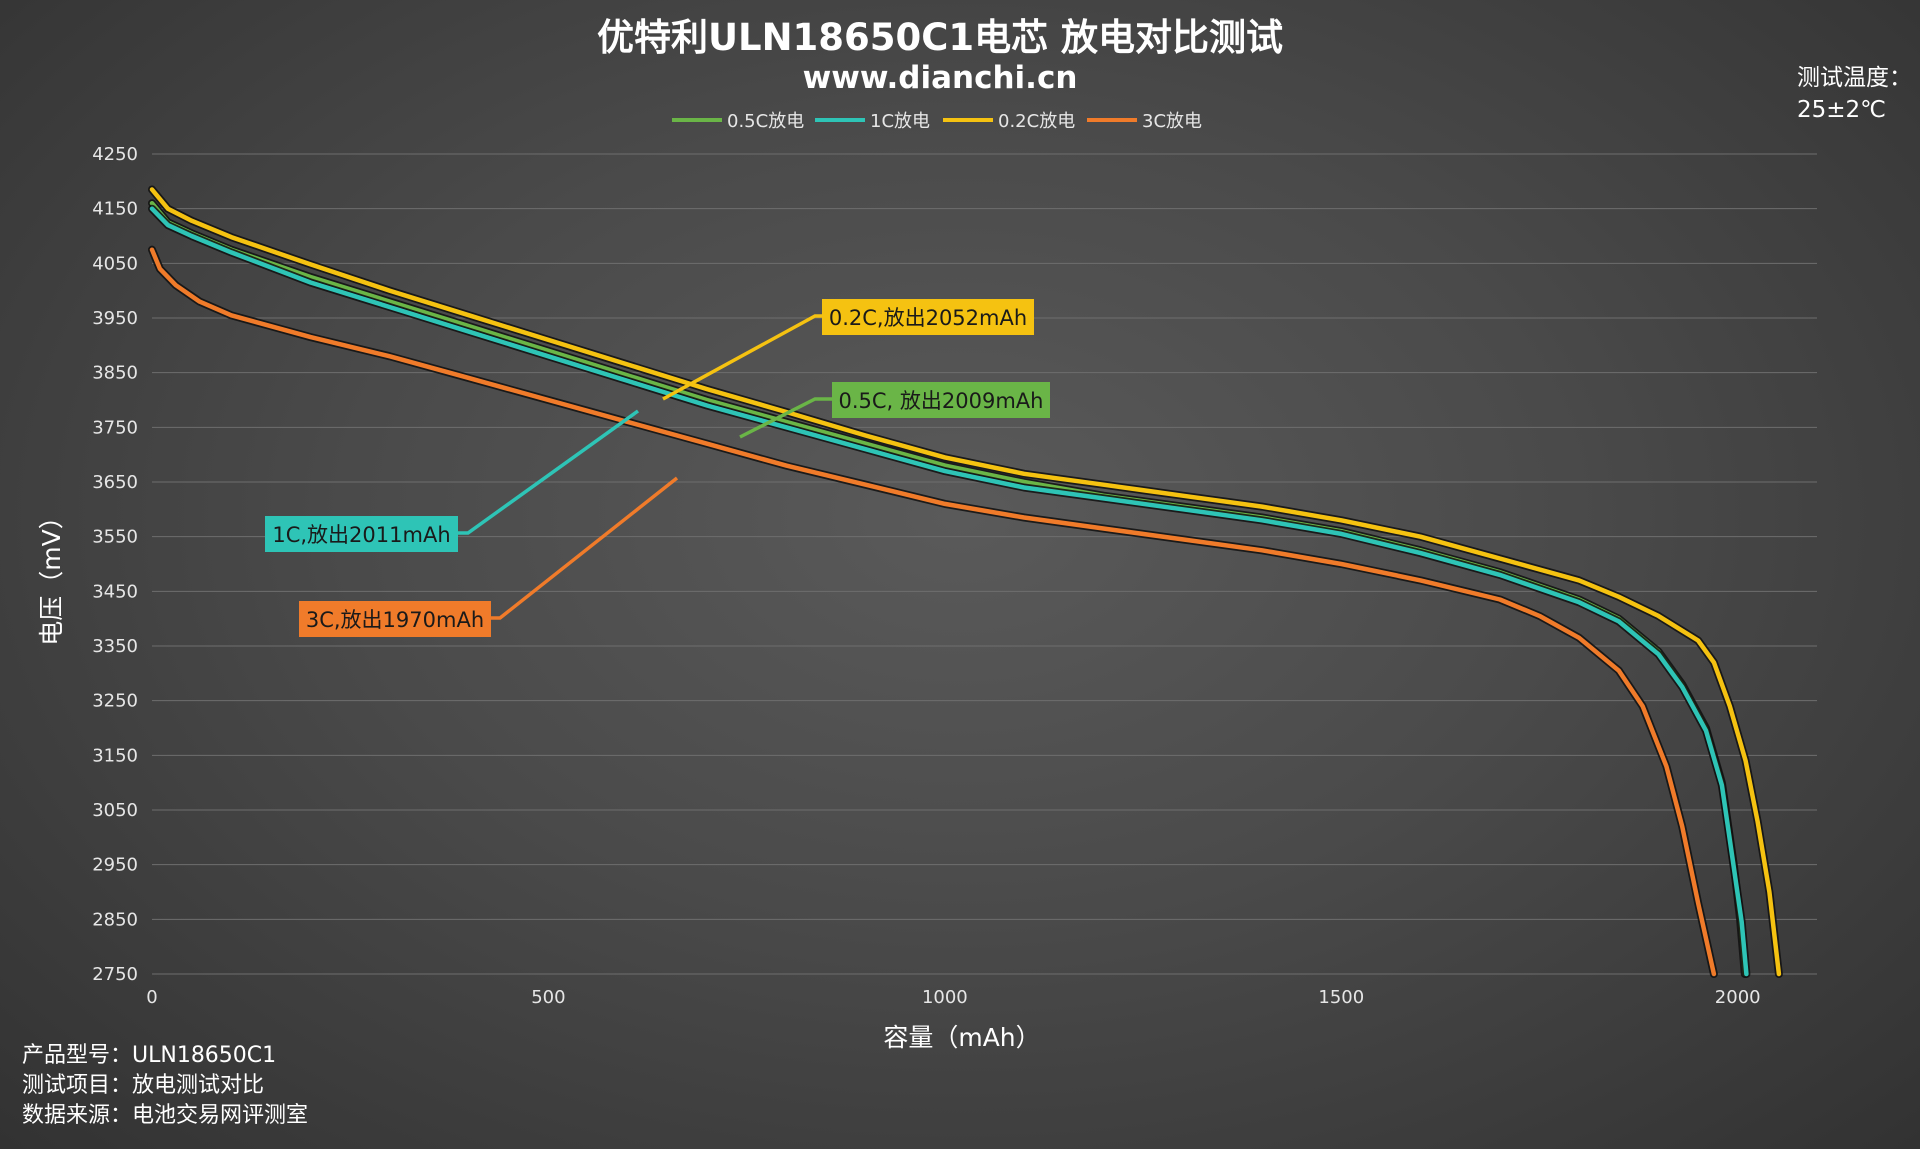 The image size is (1920, 1149). Describe the element at coordinates (115, 646) in the screenshot. I see `y-tick-label-3350: 3350` at that location.